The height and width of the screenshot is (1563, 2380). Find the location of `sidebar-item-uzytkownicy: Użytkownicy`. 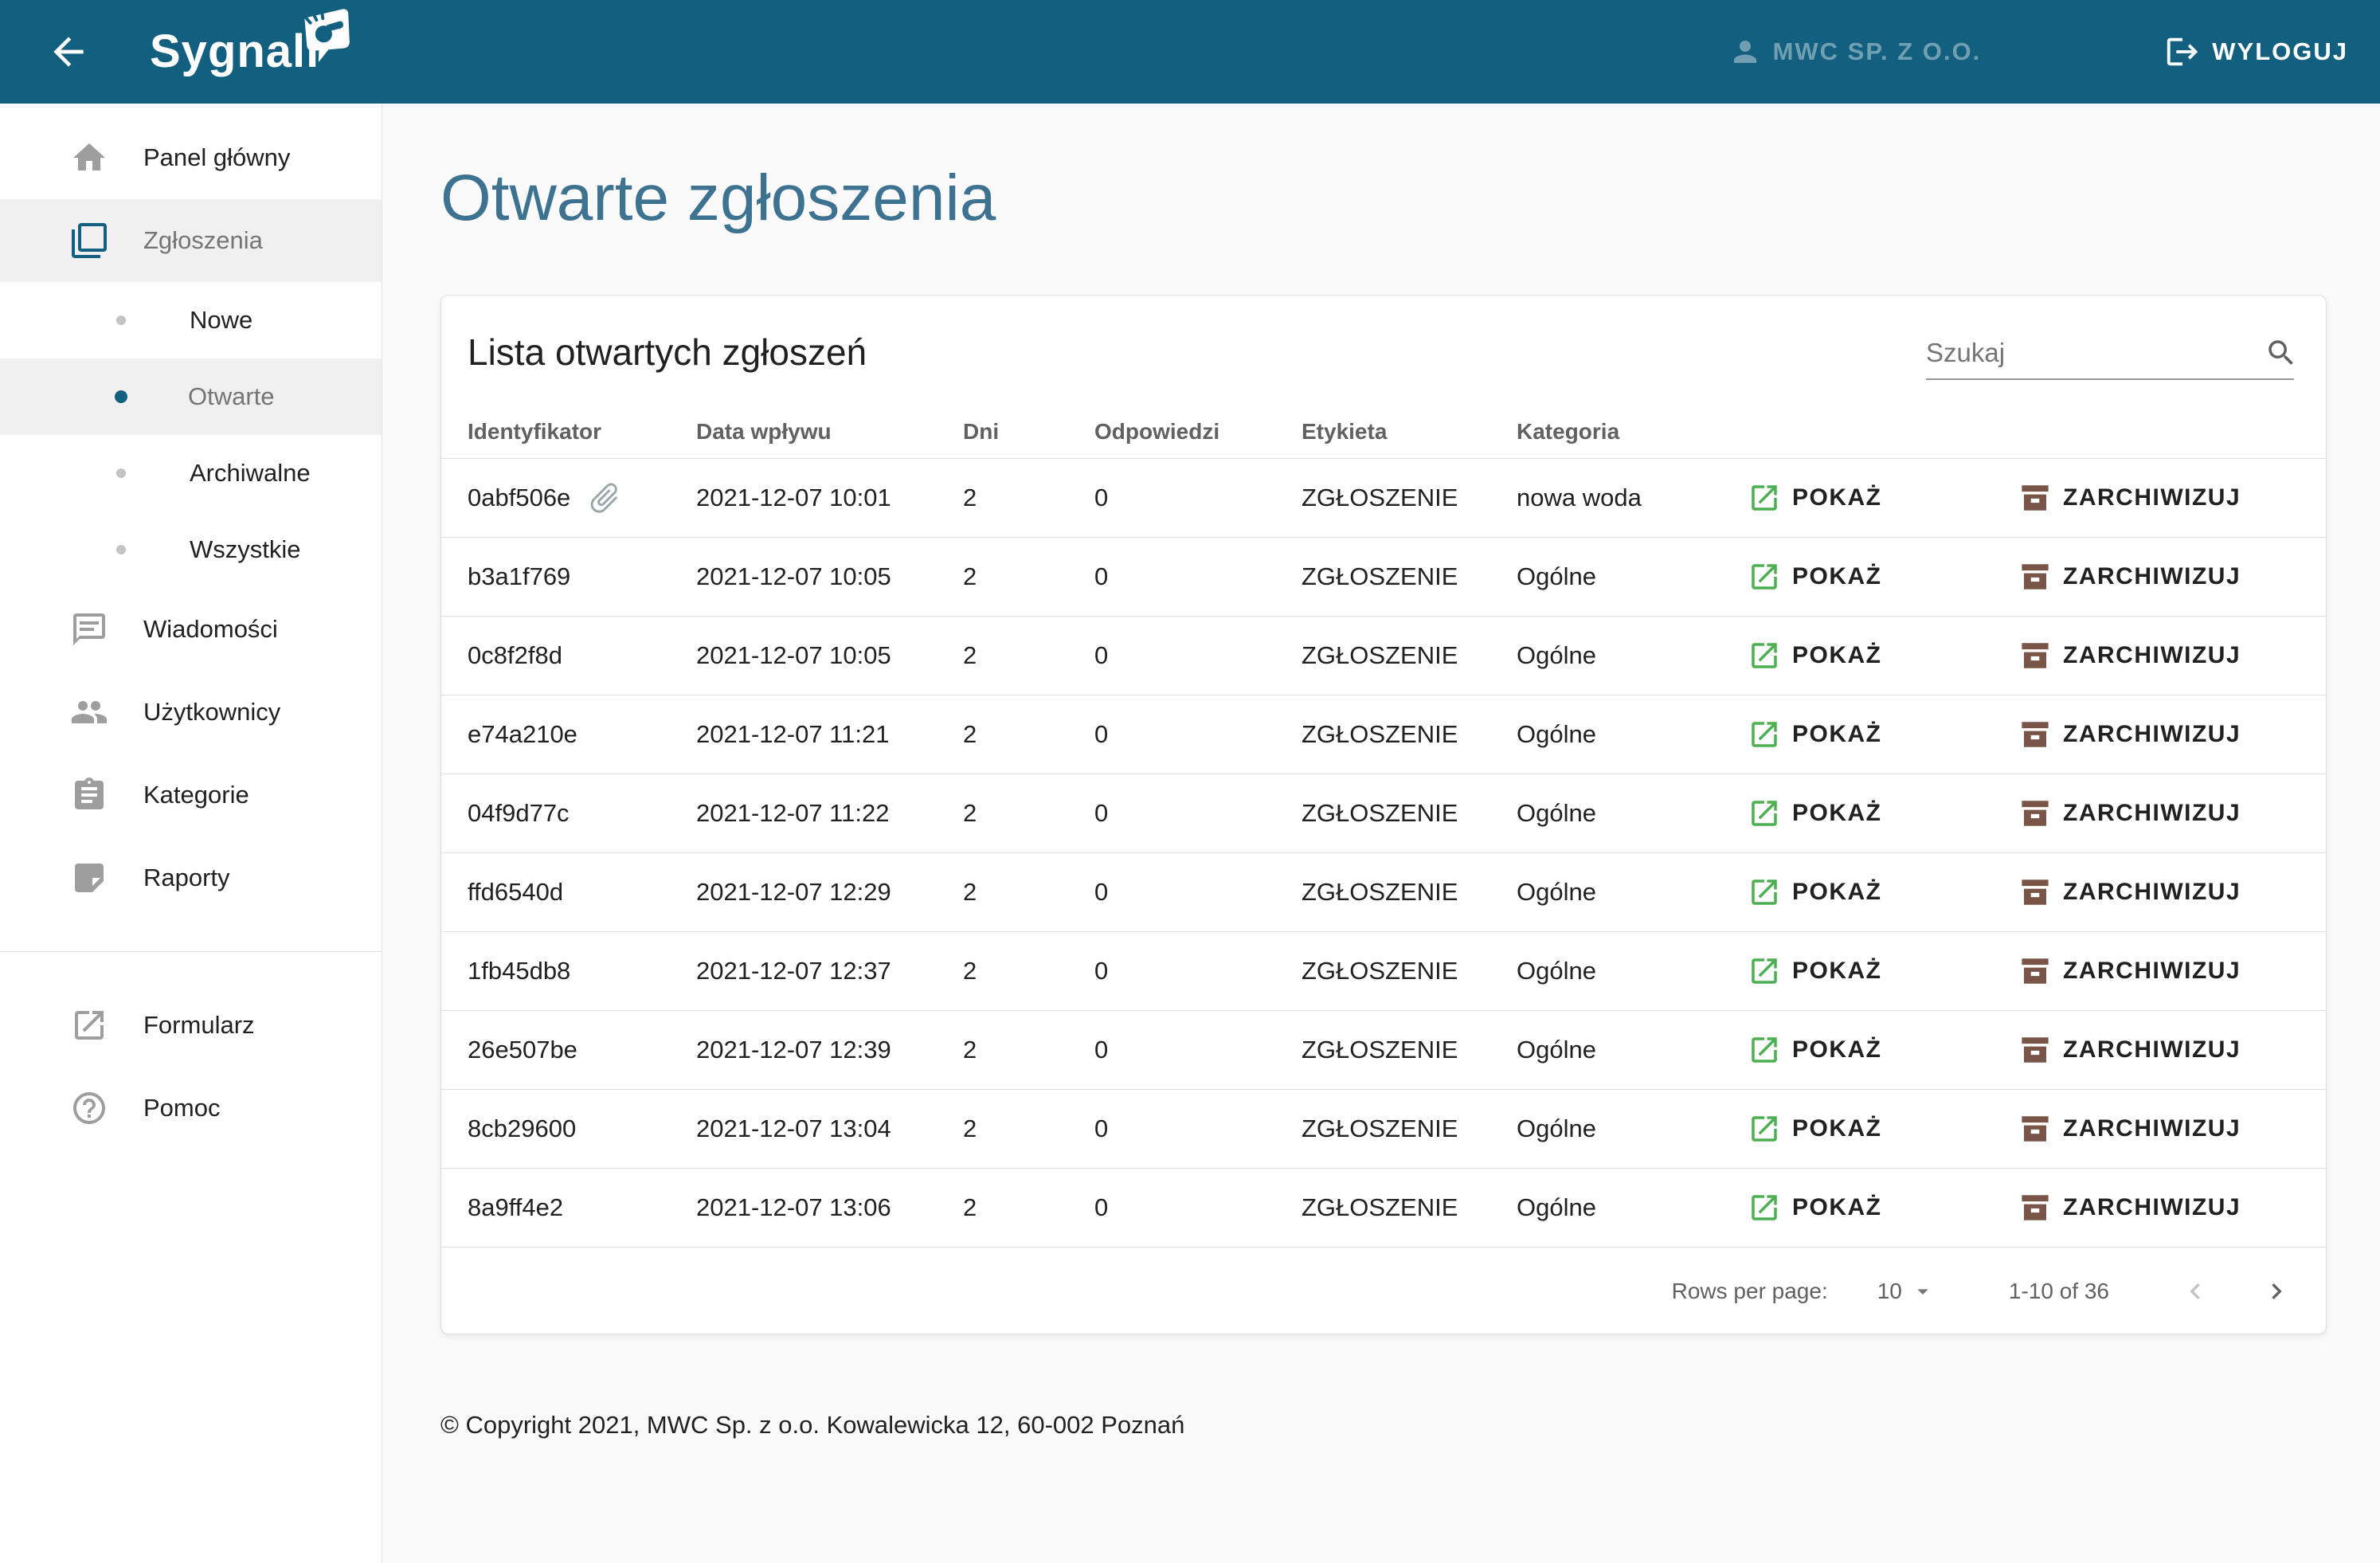

sidebar-item-uzytkownicy: Użytkownicy is located at coordinates (191, 712).